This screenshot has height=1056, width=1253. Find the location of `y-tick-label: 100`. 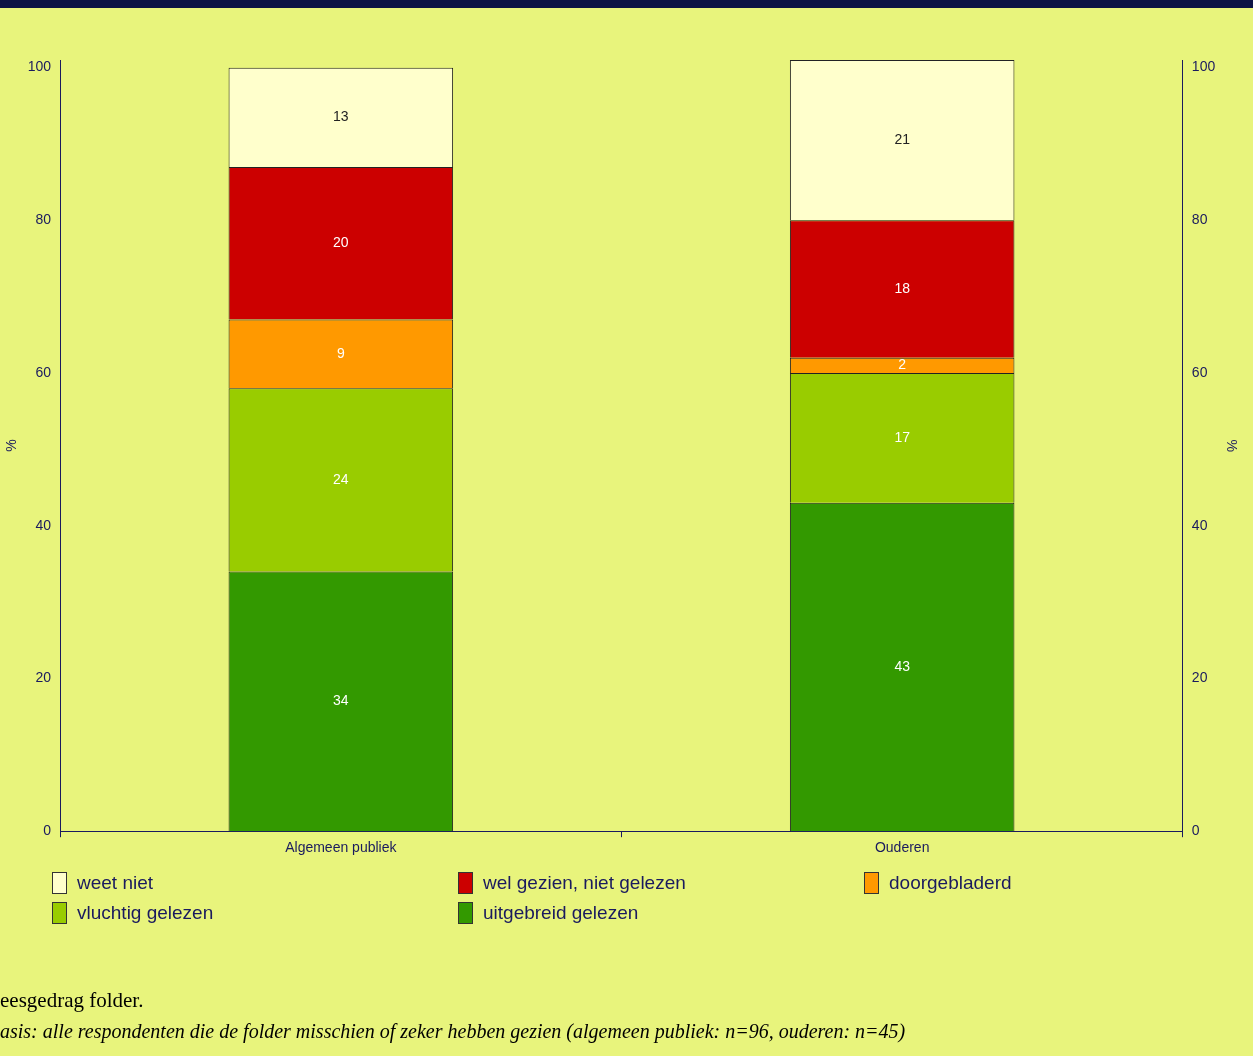

y-tick-label: 100 is located at coordinates (39, 66).